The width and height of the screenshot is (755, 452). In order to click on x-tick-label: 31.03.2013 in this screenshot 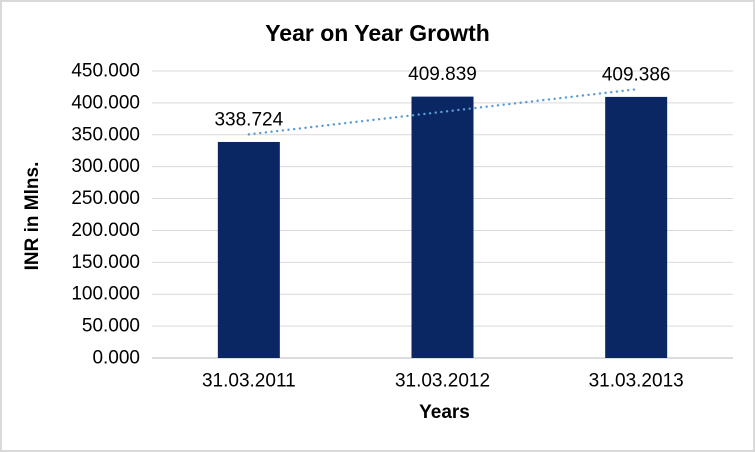, I will do `click(636, 381)`.